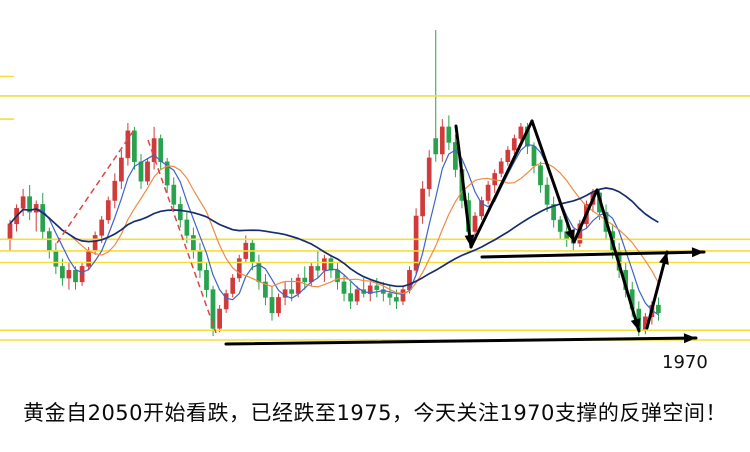  What do you see at coordinates (375, 413) in the screenshot?
I see `analysis-caption: 黄金自2050开始看跌，已经跌至1975，今天关注1970支撑的反弹空间！` at bounding box center [375, 413].